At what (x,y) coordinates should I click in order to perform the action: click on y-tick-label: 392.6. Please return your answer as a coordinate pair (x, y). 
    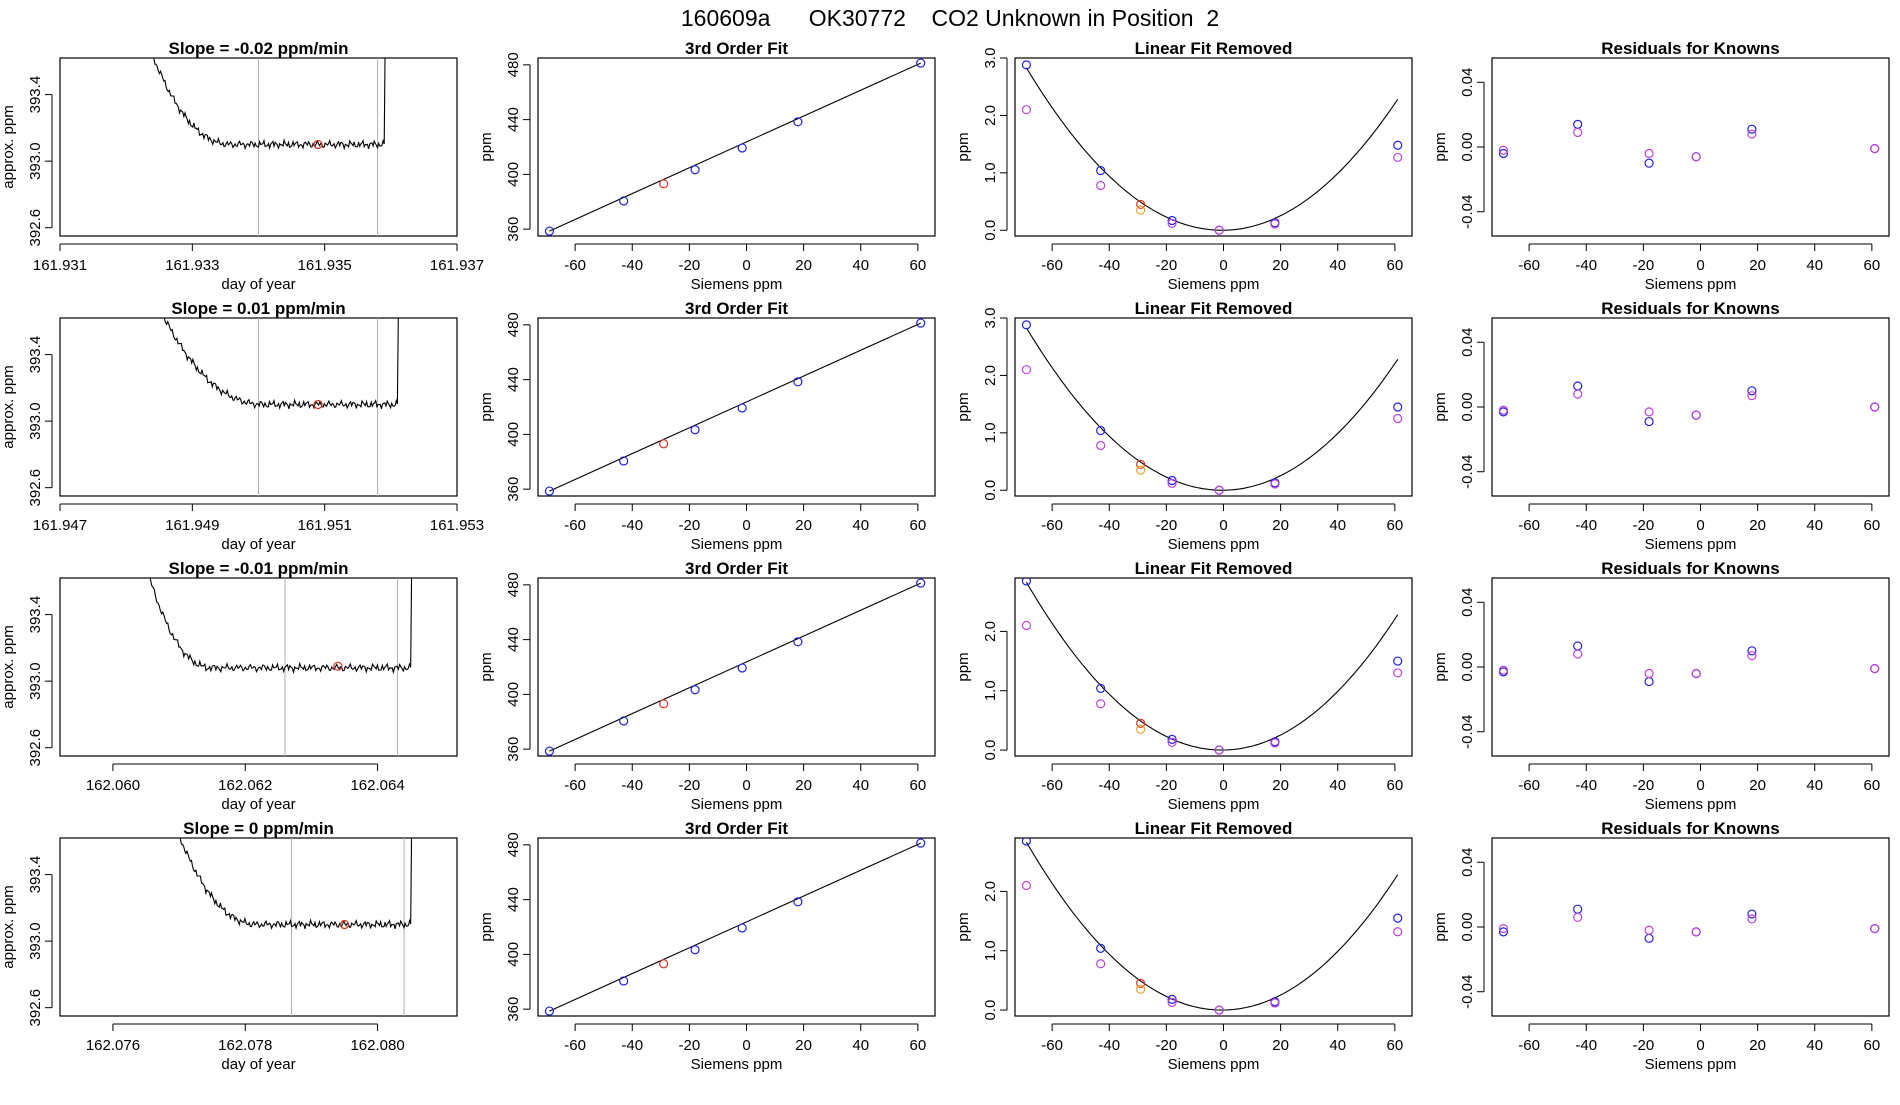
    Looking at the image, I should click on (35, 748).